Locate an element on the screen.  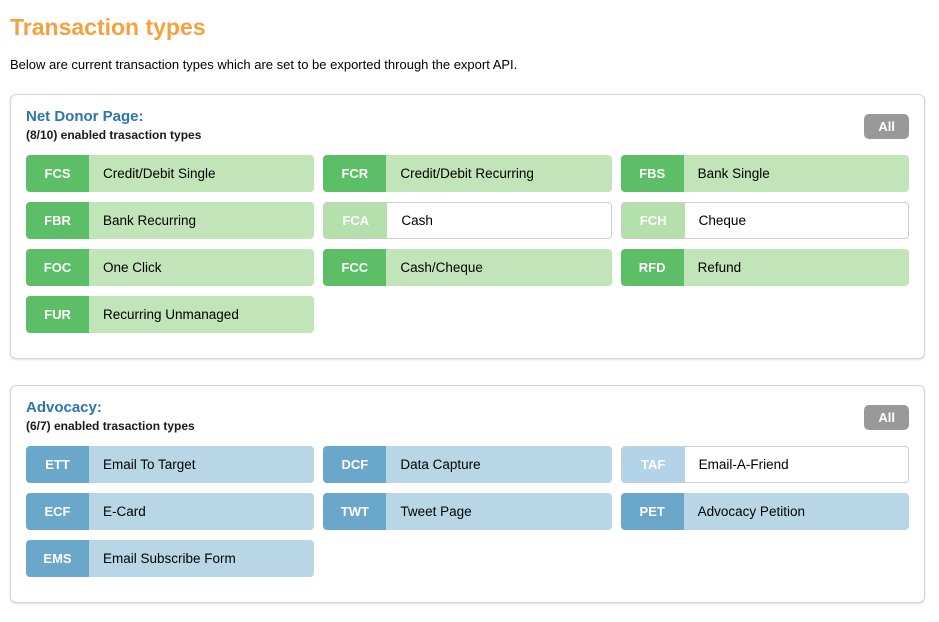
section-title: Advocacy: is located at coordinates (64, 407).